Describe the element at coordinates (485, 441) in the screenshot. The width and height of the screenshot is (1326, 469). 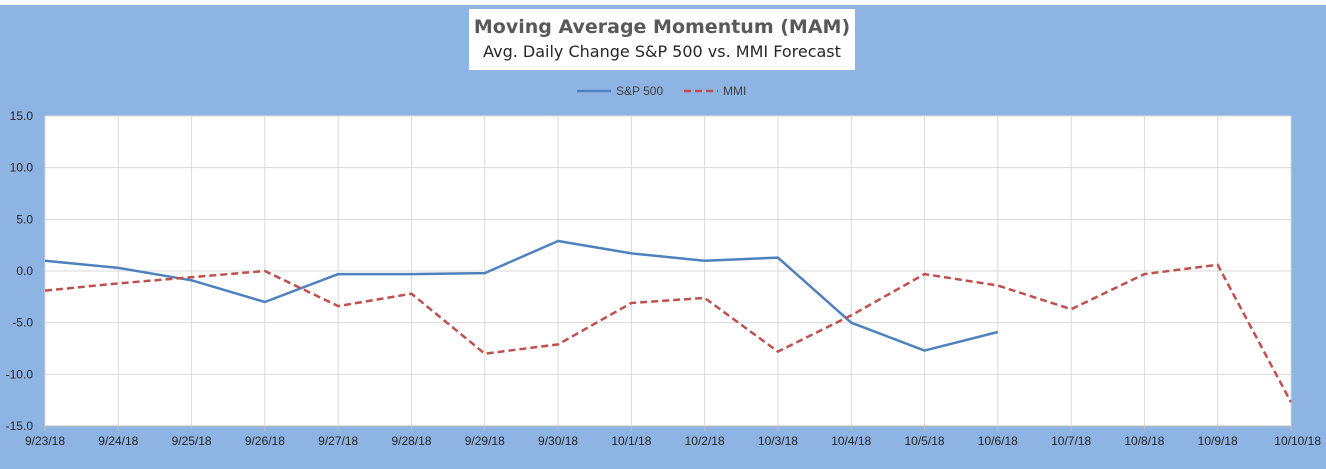
I see `x-tick-label: 9/29/18` at that location.